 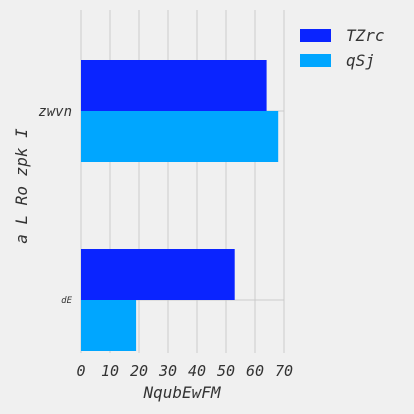 What do you see at coordinates (167, 371) in the screenshot?
I see `x-tick-label: 30` at bounding box center [167, 371].